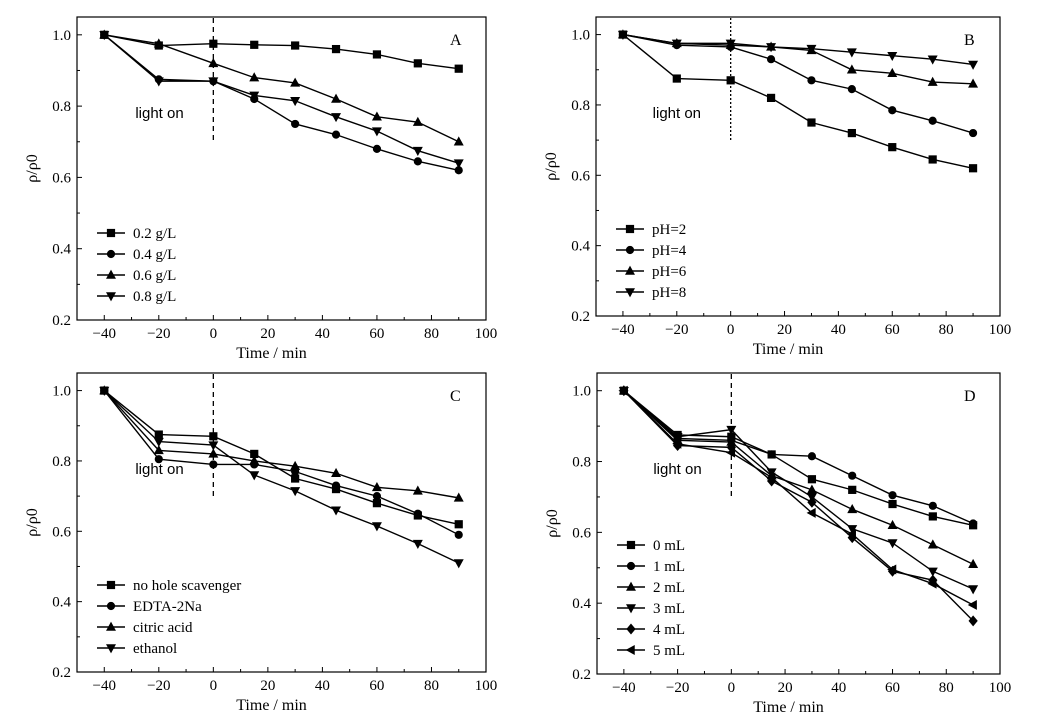  I want to click on legend: pH=2 pH=4 pH=6 pH=8, so click(651, 261).